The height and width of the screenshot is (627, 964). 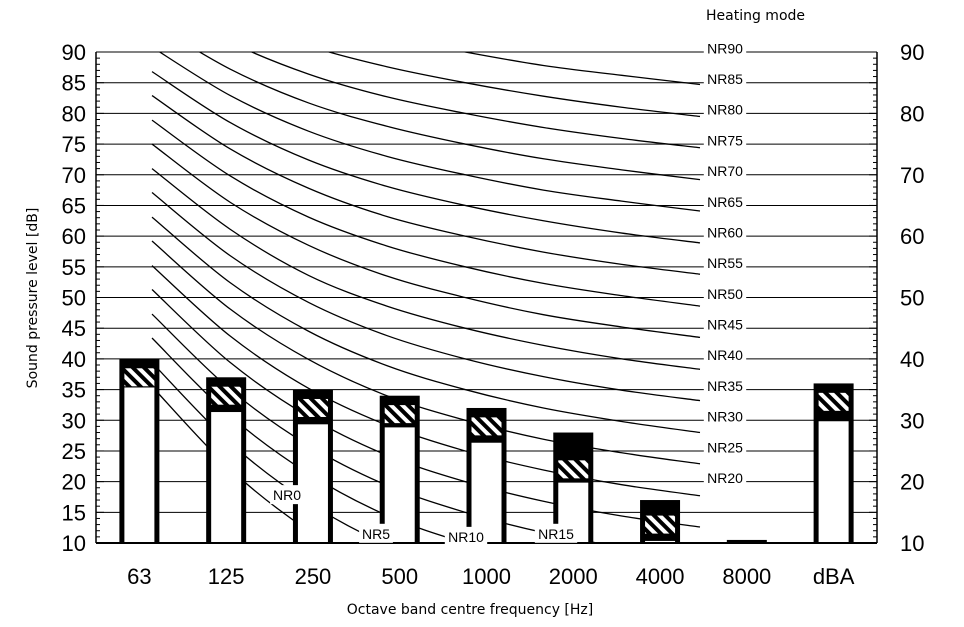 I want to click on nr-label-nr45: NR45, so click(x=725, y=325).